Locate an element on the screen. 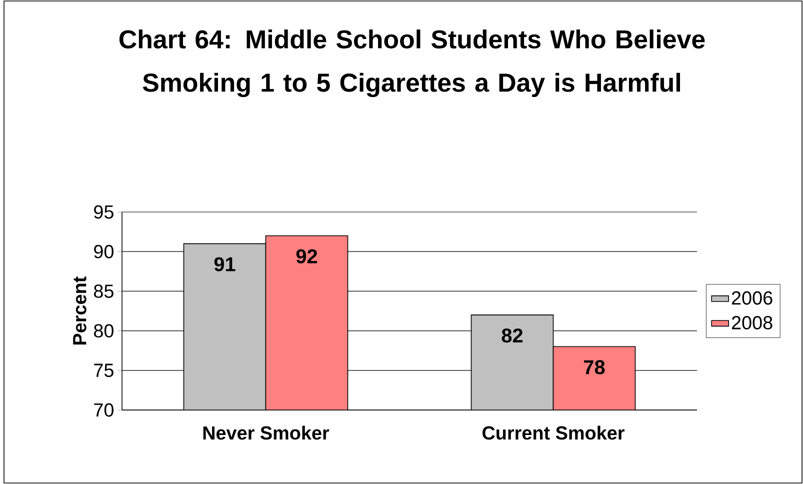 The height and width of the screenshot is (484, 803). y-tick-label: 80 is located at coordinates (104, 331).